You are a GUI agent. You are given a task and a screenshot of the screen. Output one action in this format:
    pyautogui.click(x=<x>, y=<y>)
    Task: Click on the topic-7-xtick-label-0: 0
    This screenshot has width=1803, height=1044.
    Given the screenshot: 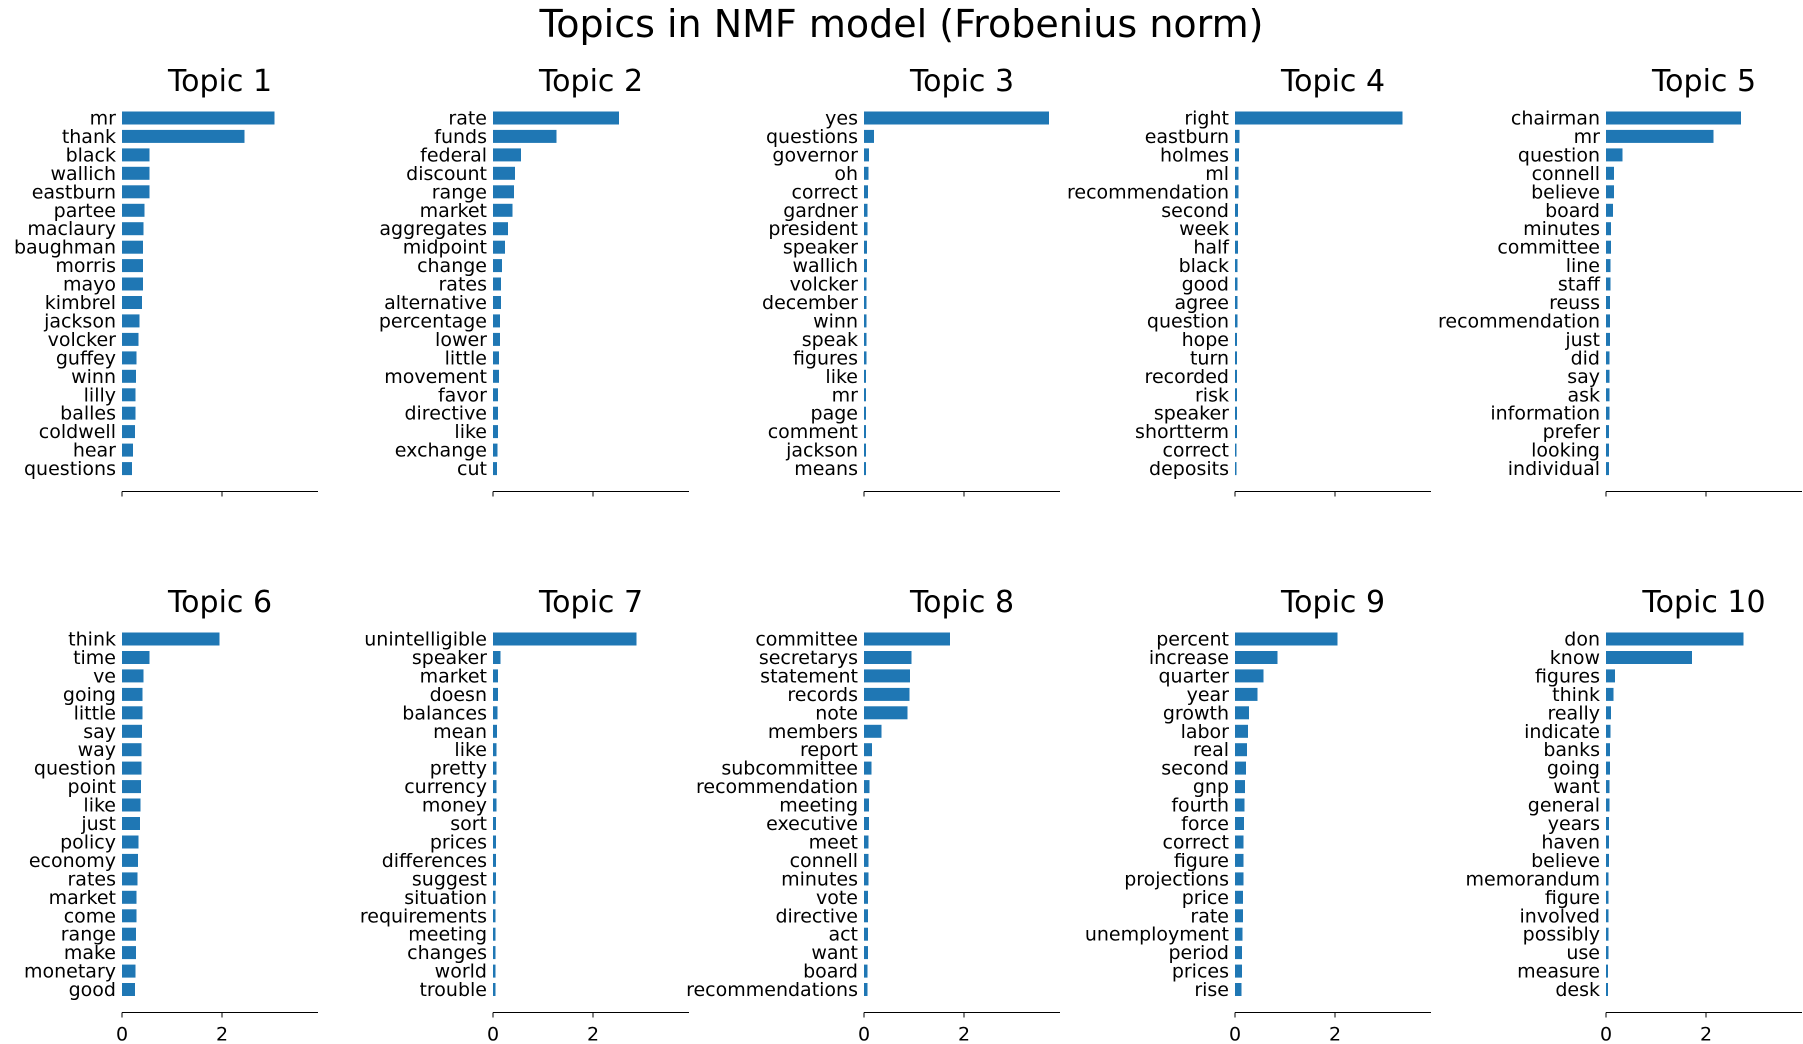 What is the action you would take?
    pyautogui.click(x=493, y=1034)
    